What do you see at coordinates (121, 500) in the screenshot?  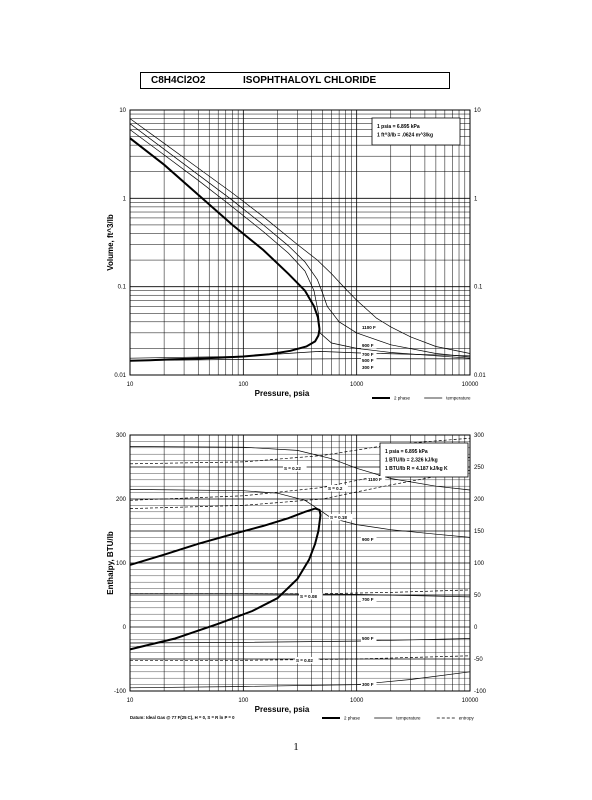 I see `chart2-y-tick-label: 200` at bounding box center [121, 500].